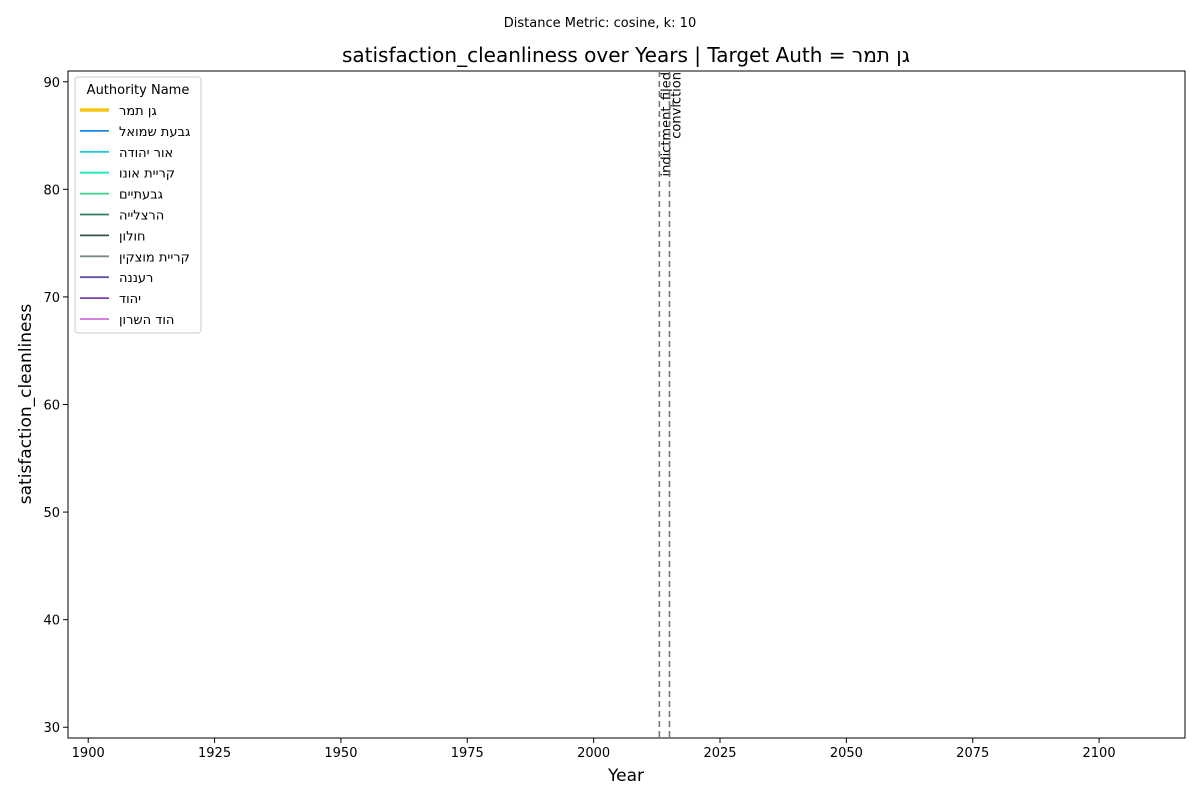 The width and height of the screenshot is (1200, 804). What do you see at coordinates (138, 90) in the screenshot?
I see `legend-title: Authority Name` at bounding box center [138, 90].